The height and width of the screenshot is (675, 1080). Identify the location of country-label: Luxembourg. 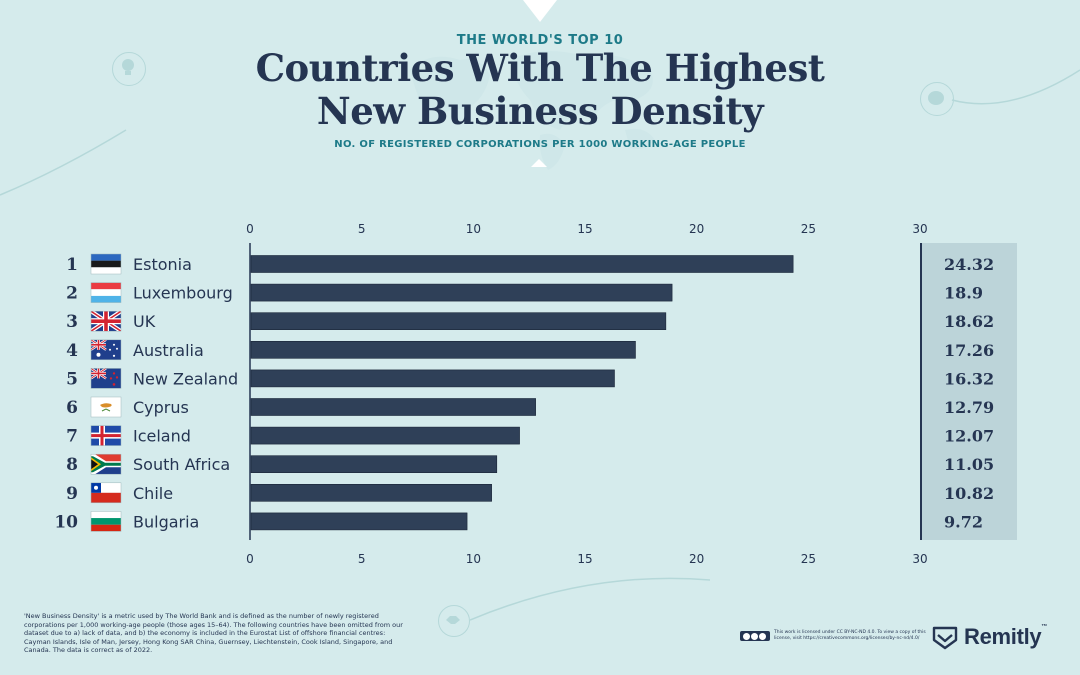
(183, 293).